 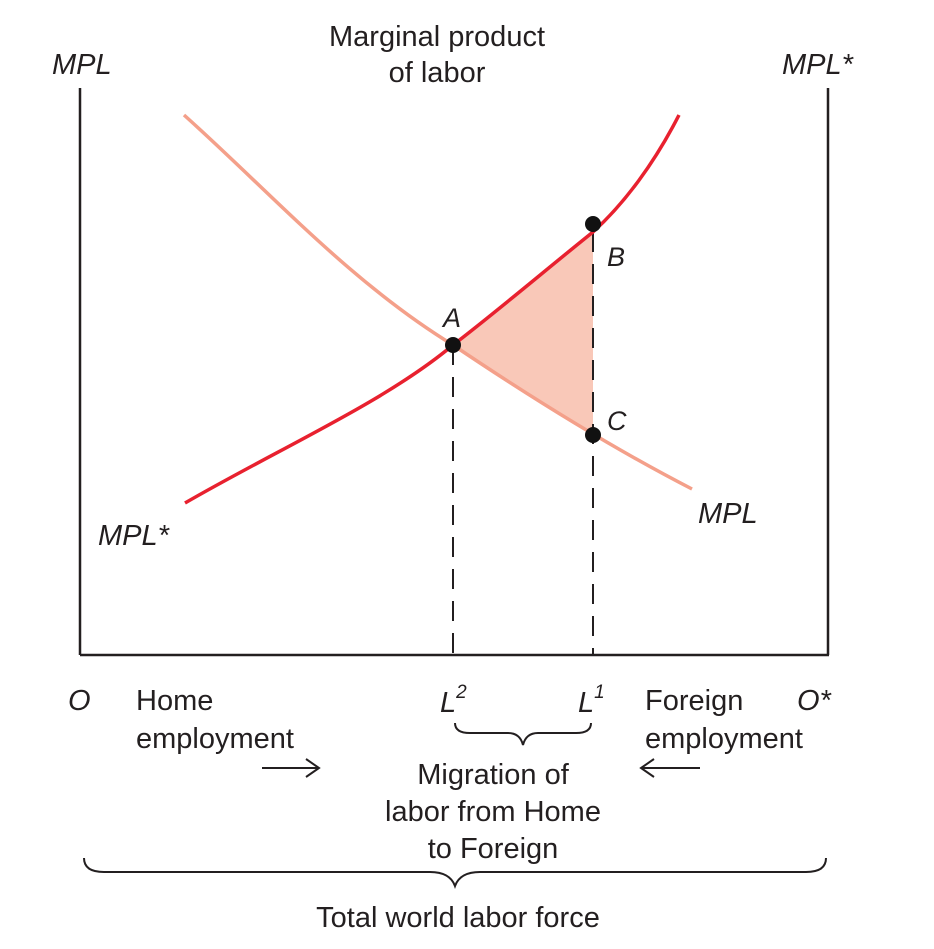 I want to click on point-b-label: B, so click(x=616, y=257).